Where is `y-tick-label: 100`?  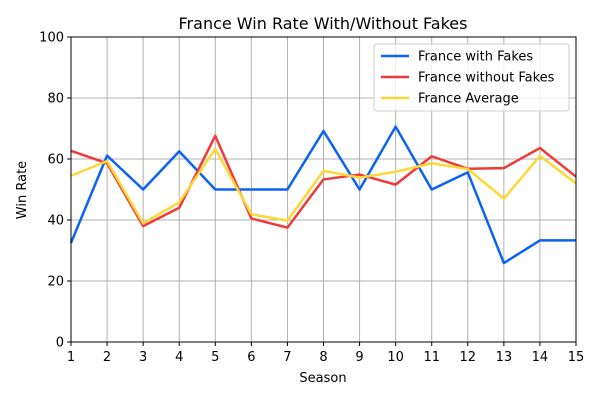 y-tick-label: 100 is located at coordinates (51, 38).